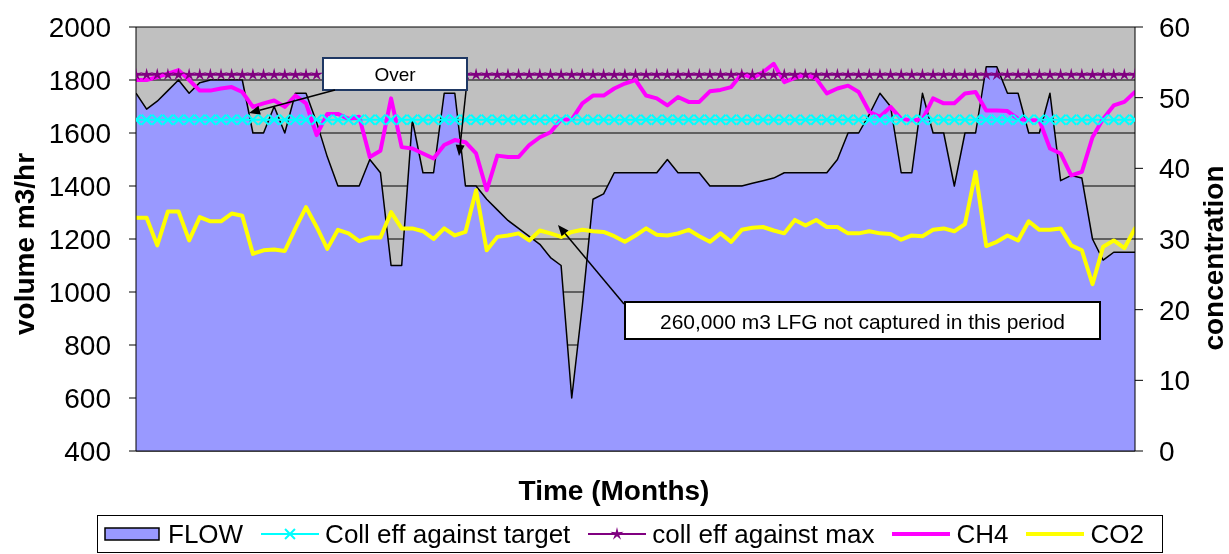 The image size is (1229, 554). I want to click on y2-tick-label: 60, so click(1175, 27).